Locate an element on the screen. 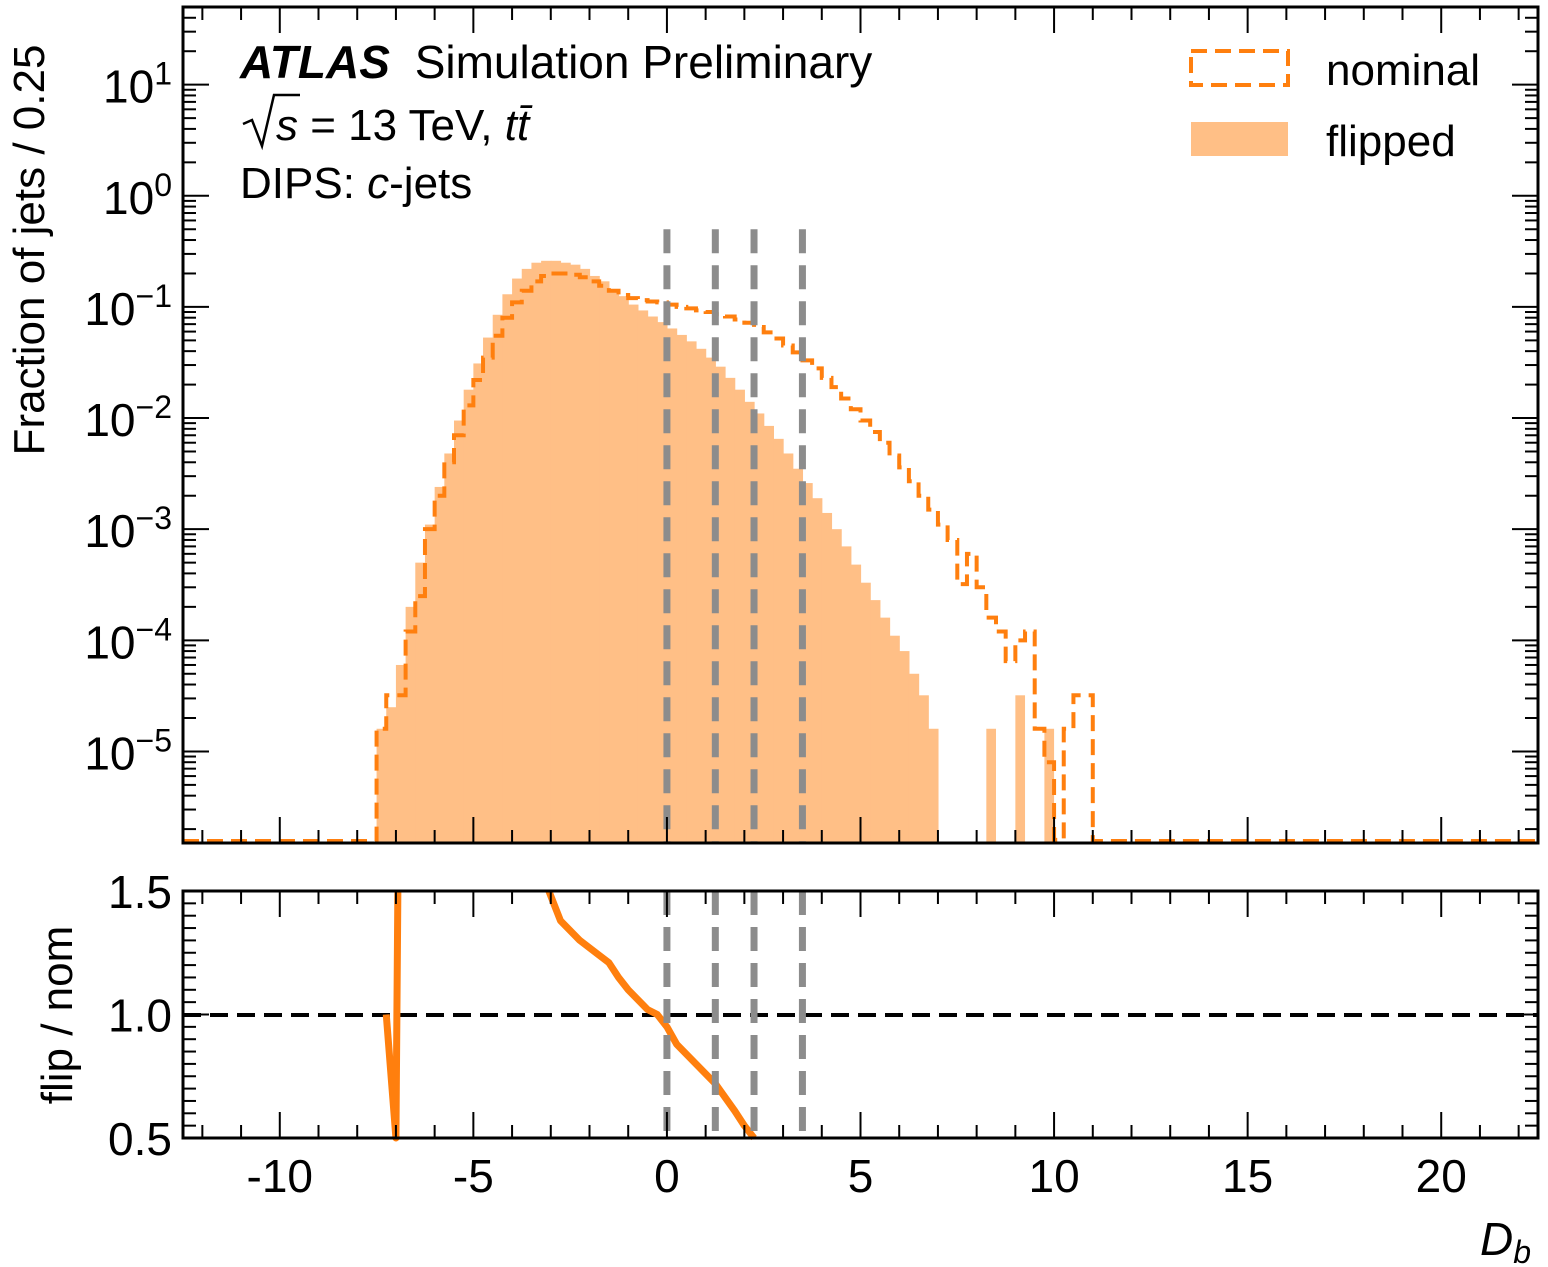 The height and width of the screenshot is (1267, 1548). svg-text:ATLAS Simulation Prelimi: ATLAS Simulation Preliminary is located at coordinates (555, 62).